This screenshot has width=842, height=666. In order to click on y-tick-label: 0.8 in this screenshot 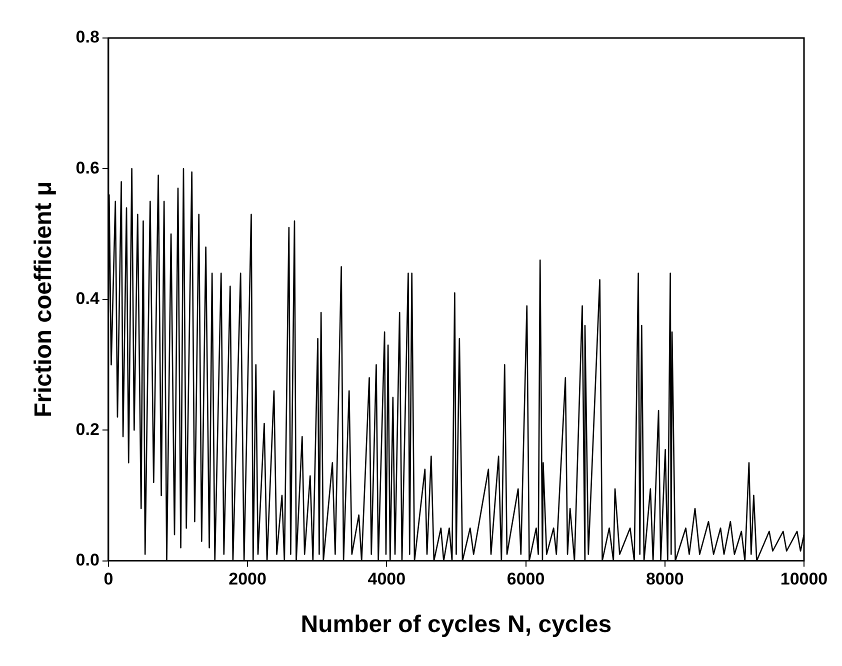, I will do `click(88, 37)`.